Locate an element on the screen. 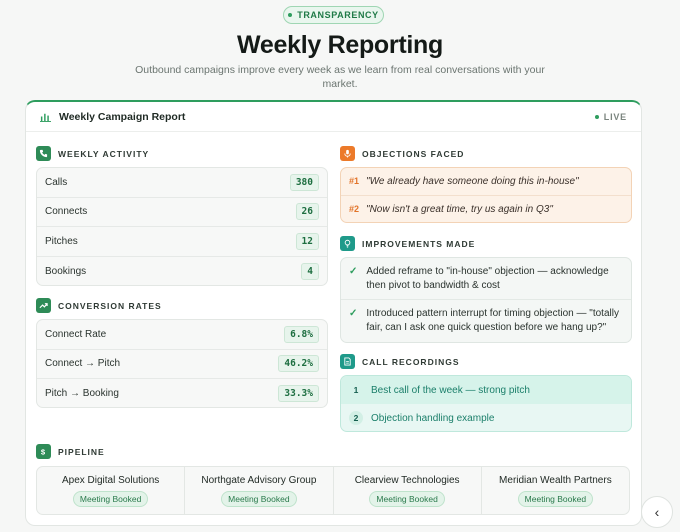 This screenshot has width=680, height=532. activity-value: 4 is located at coordinates (310, 271).